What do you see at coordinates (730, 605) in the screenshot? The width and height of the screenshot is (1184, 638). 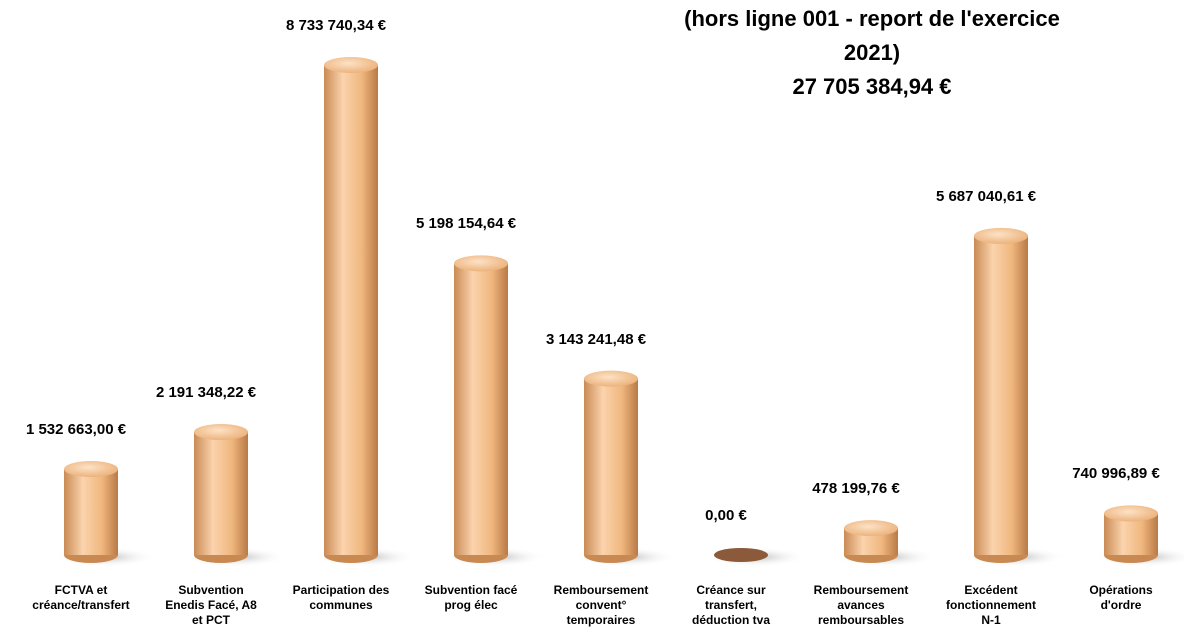 I see `x-tick-label: Créance sur transfert, déduction tva` at bounding box center [730, 605].